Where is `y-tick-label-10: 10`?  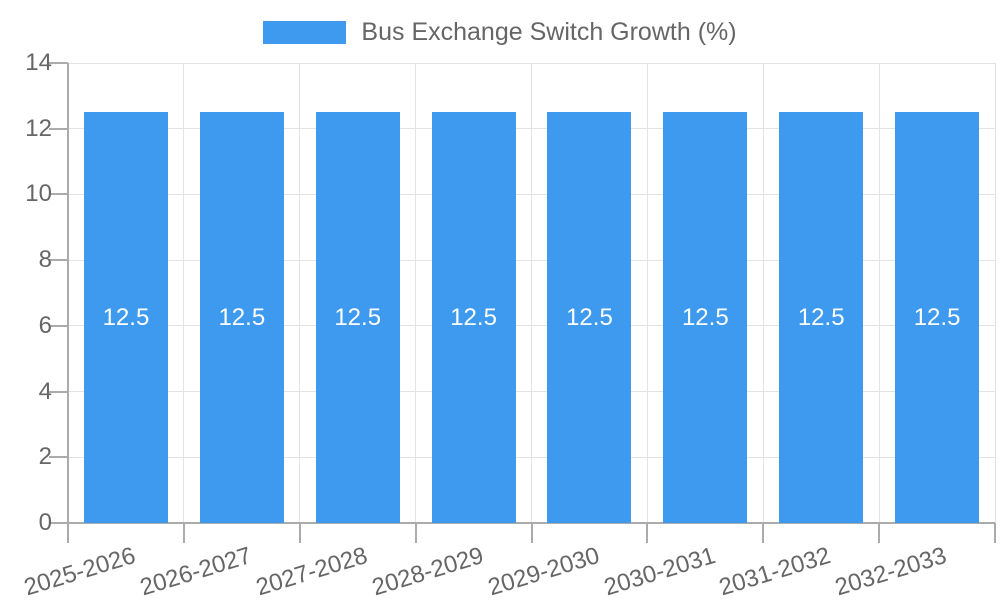
y-tick-label-10: 10 is located at coordinates (38, 194).